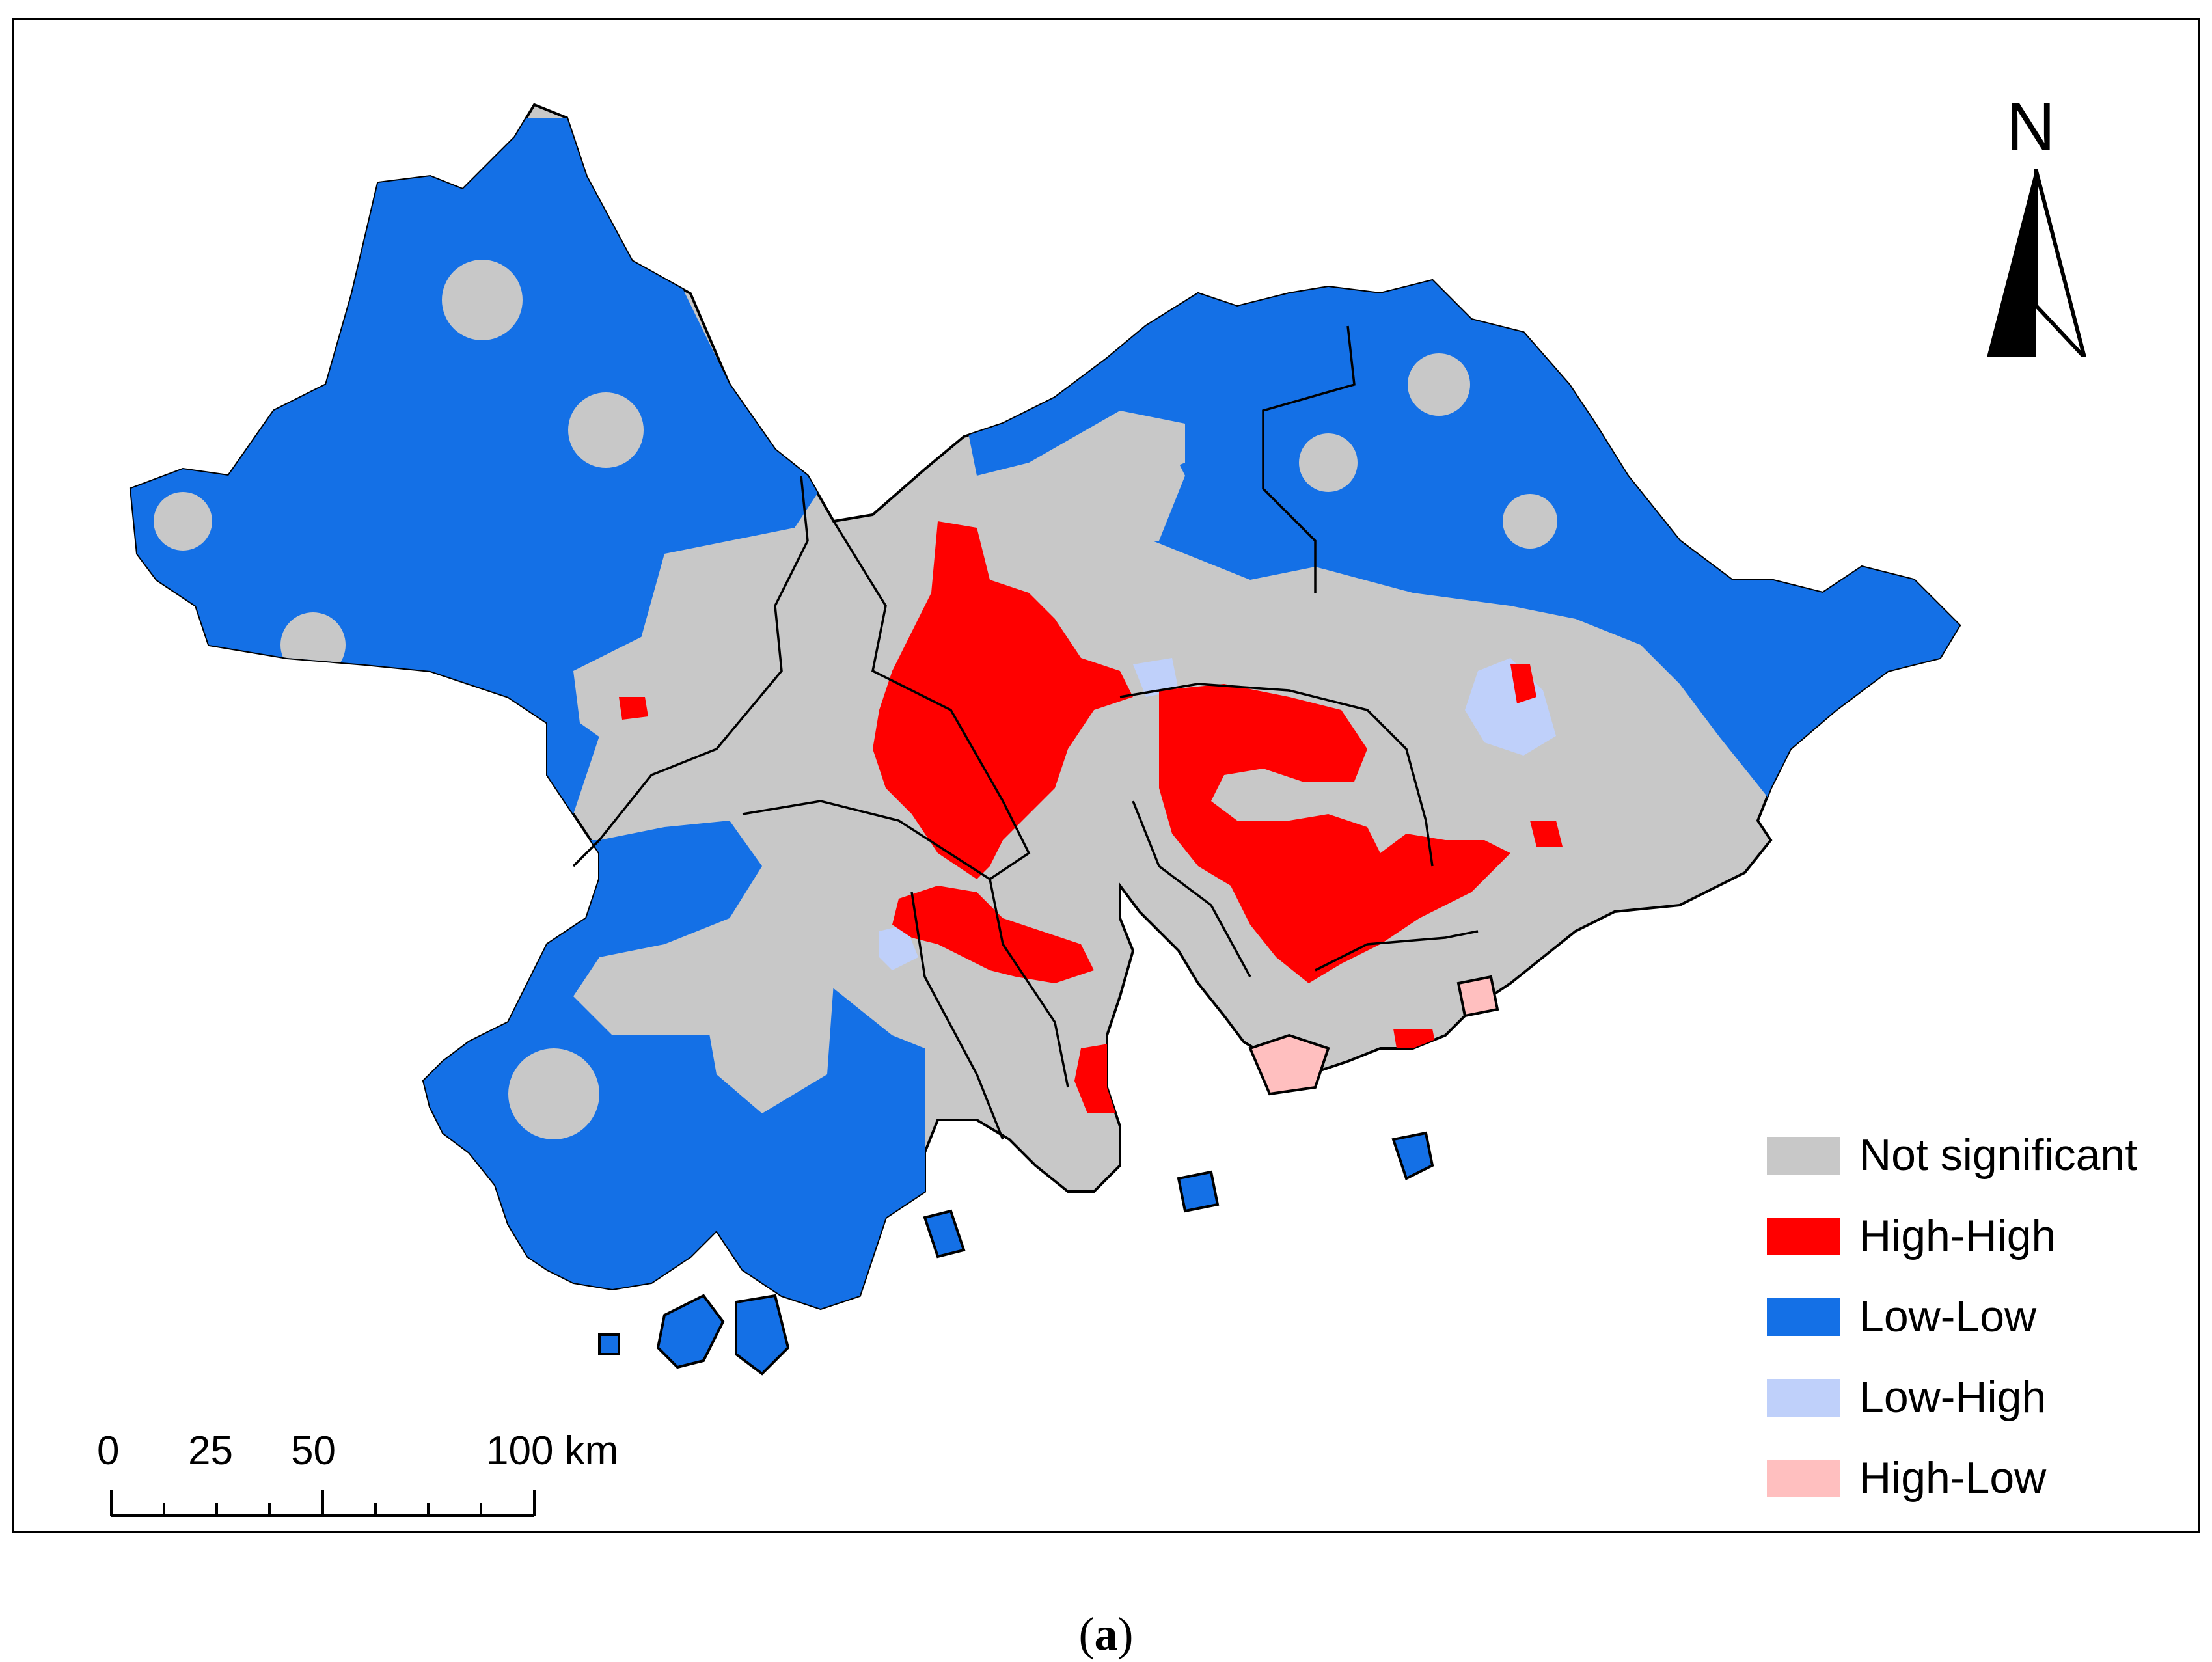 This screenshot has height=1662, width=2212. Describe the element at coordinates (1599, 967) in the screenshot. I see `high-low-patch` at that location.